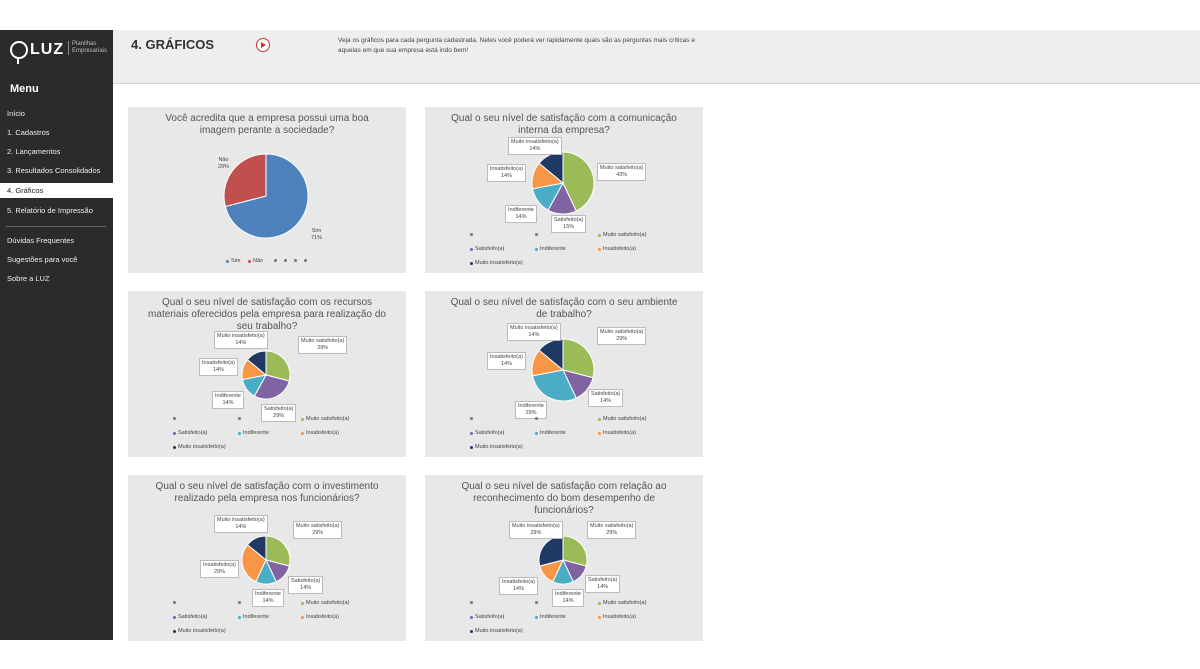 The height and width of the screenshot is (669, 1200). I want to click on menu-item-sobre: Sobre a LUZ, so click(28, 278).